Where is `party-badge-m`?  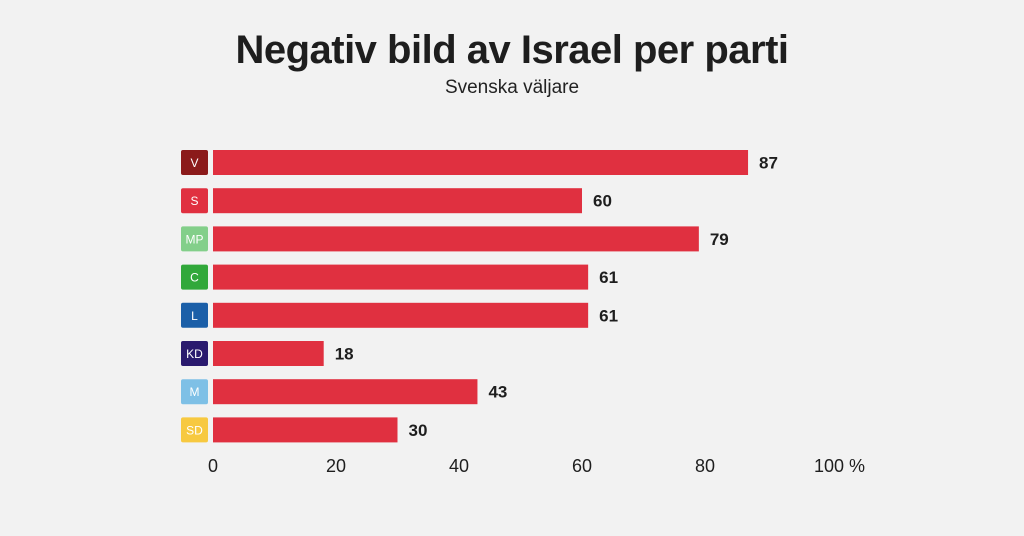 party-badge-m is located at coordinates (194, 392).